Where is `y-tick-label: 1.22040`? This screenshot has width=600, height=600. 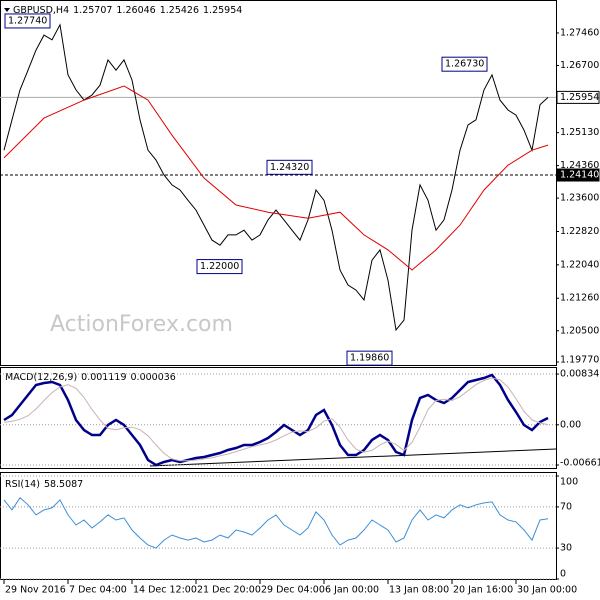 y-tick-label: 1.22040 is located at coordinates (579, 264).